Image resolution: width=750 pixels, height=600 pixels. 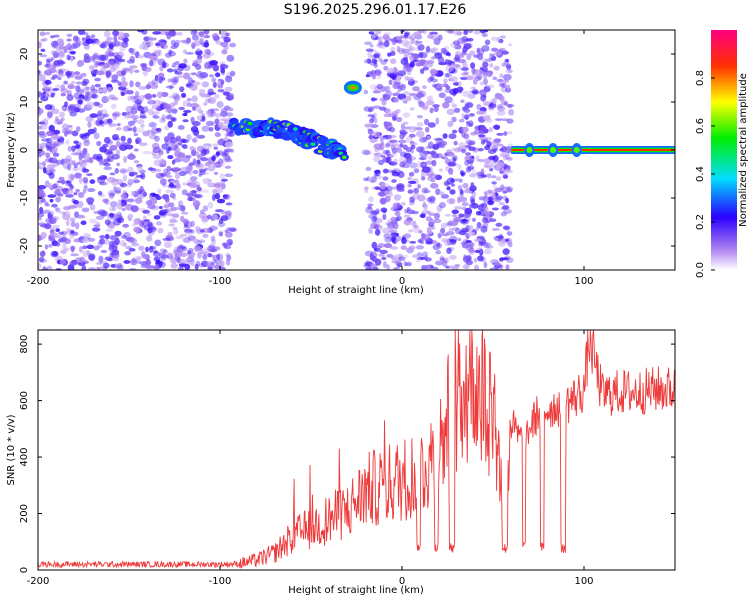 What do you see at coordinates (24, 102) in the screenshot?
I see `y-tick-label: 10` at bounding box center [24, 102].